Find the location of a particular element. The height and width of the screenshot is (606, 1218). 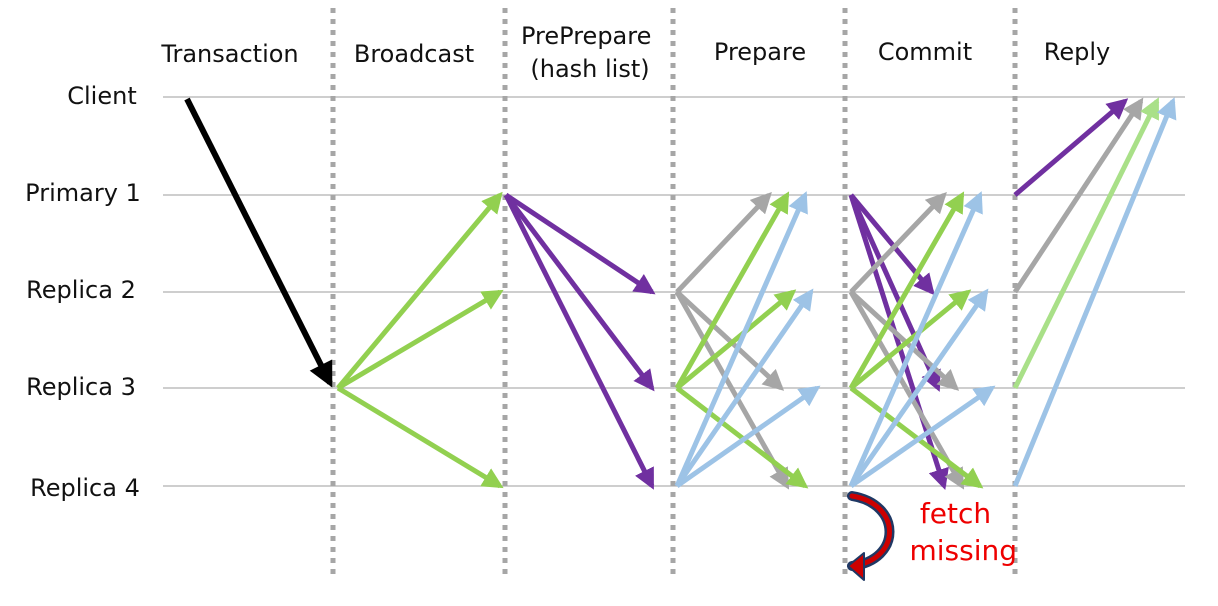

fetch-arrow-outline is located at coordinates (871, 531).